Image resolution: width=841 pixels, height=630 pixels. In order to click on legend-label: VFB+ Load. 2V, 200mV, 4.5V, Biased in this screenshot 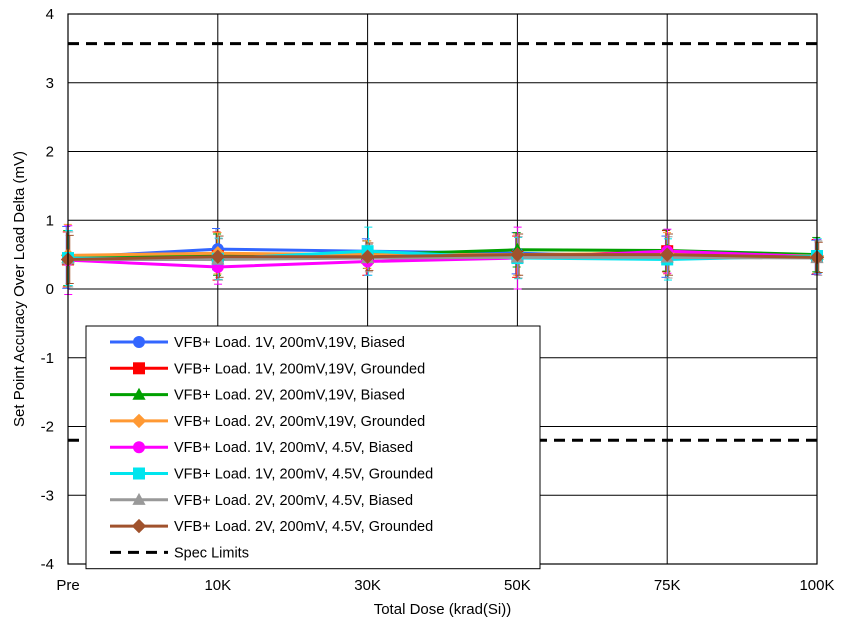, I will do `click(293, 501)`.